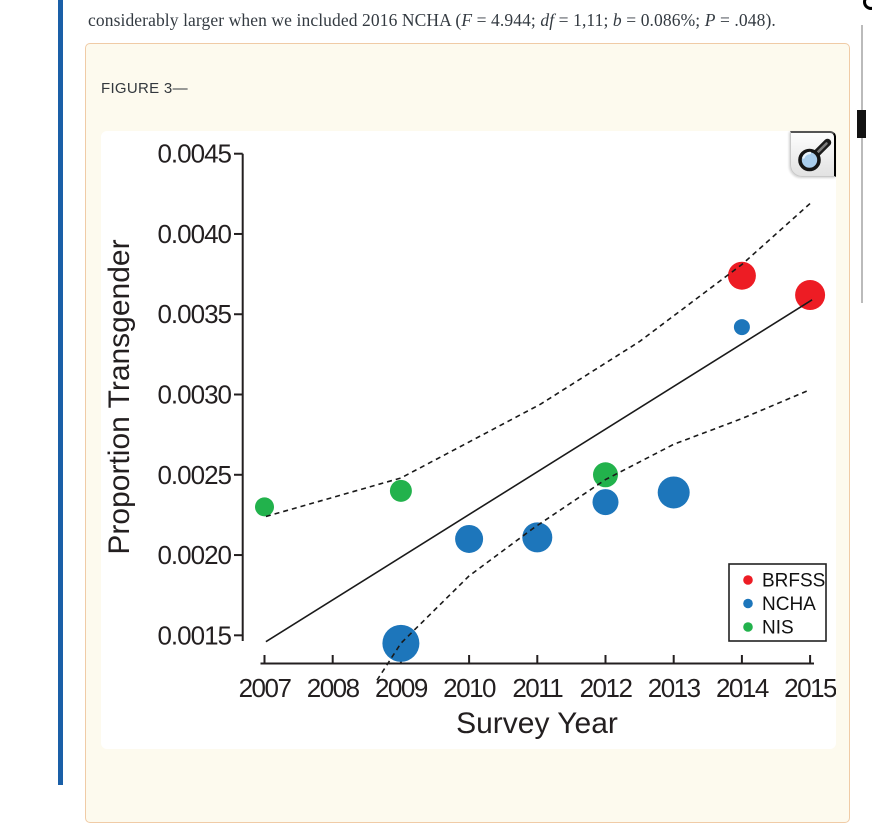 This screenshot has height=823, width=872. What do you see at coordinates (537, 723) in the screenshot?
I see `svg-text: Survey Year` at bounding box center [537, 723].